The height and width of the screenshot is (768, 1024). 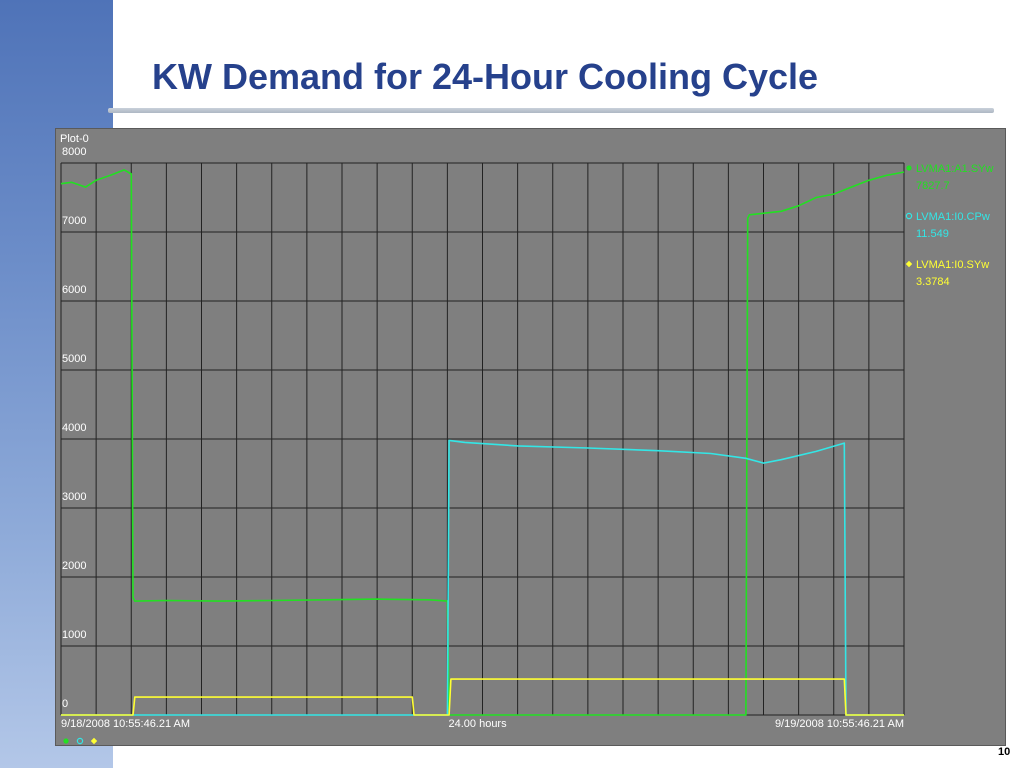 I want to click on slide-title: KW Demand for 24-Hour Cooling Cycle, so click(x=485, y=76).